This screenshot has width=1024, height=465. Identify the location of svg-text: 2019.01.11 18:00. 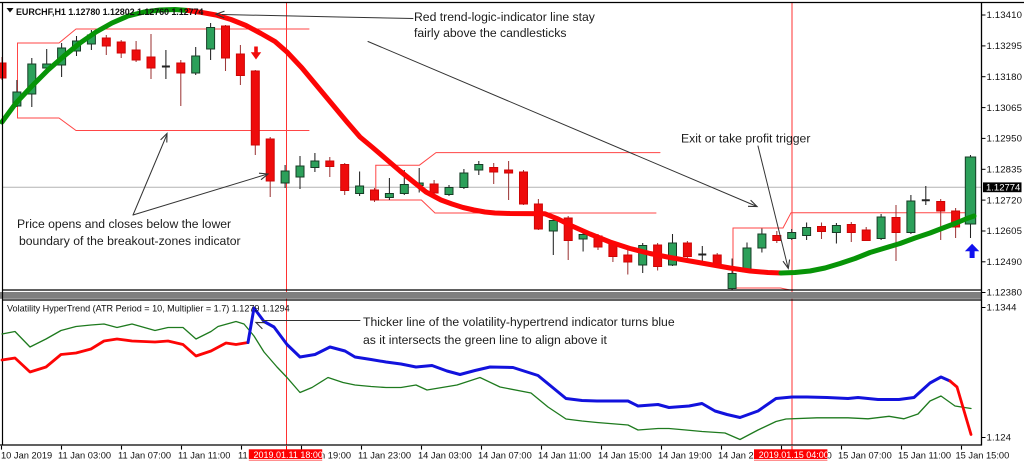
(288, 455).